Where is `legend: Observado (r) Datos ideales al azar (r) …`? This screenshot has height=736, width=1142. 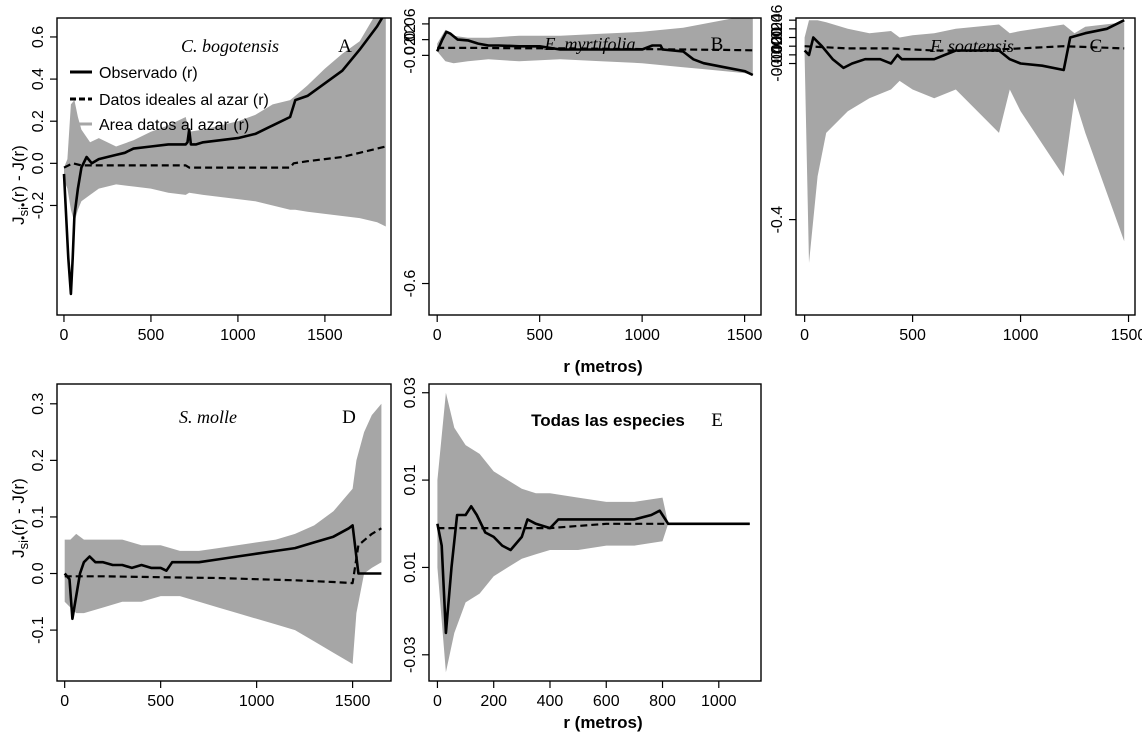 legend: Observado (r) Datos ideales al azar (r) … is located at coordinates (169, 99).